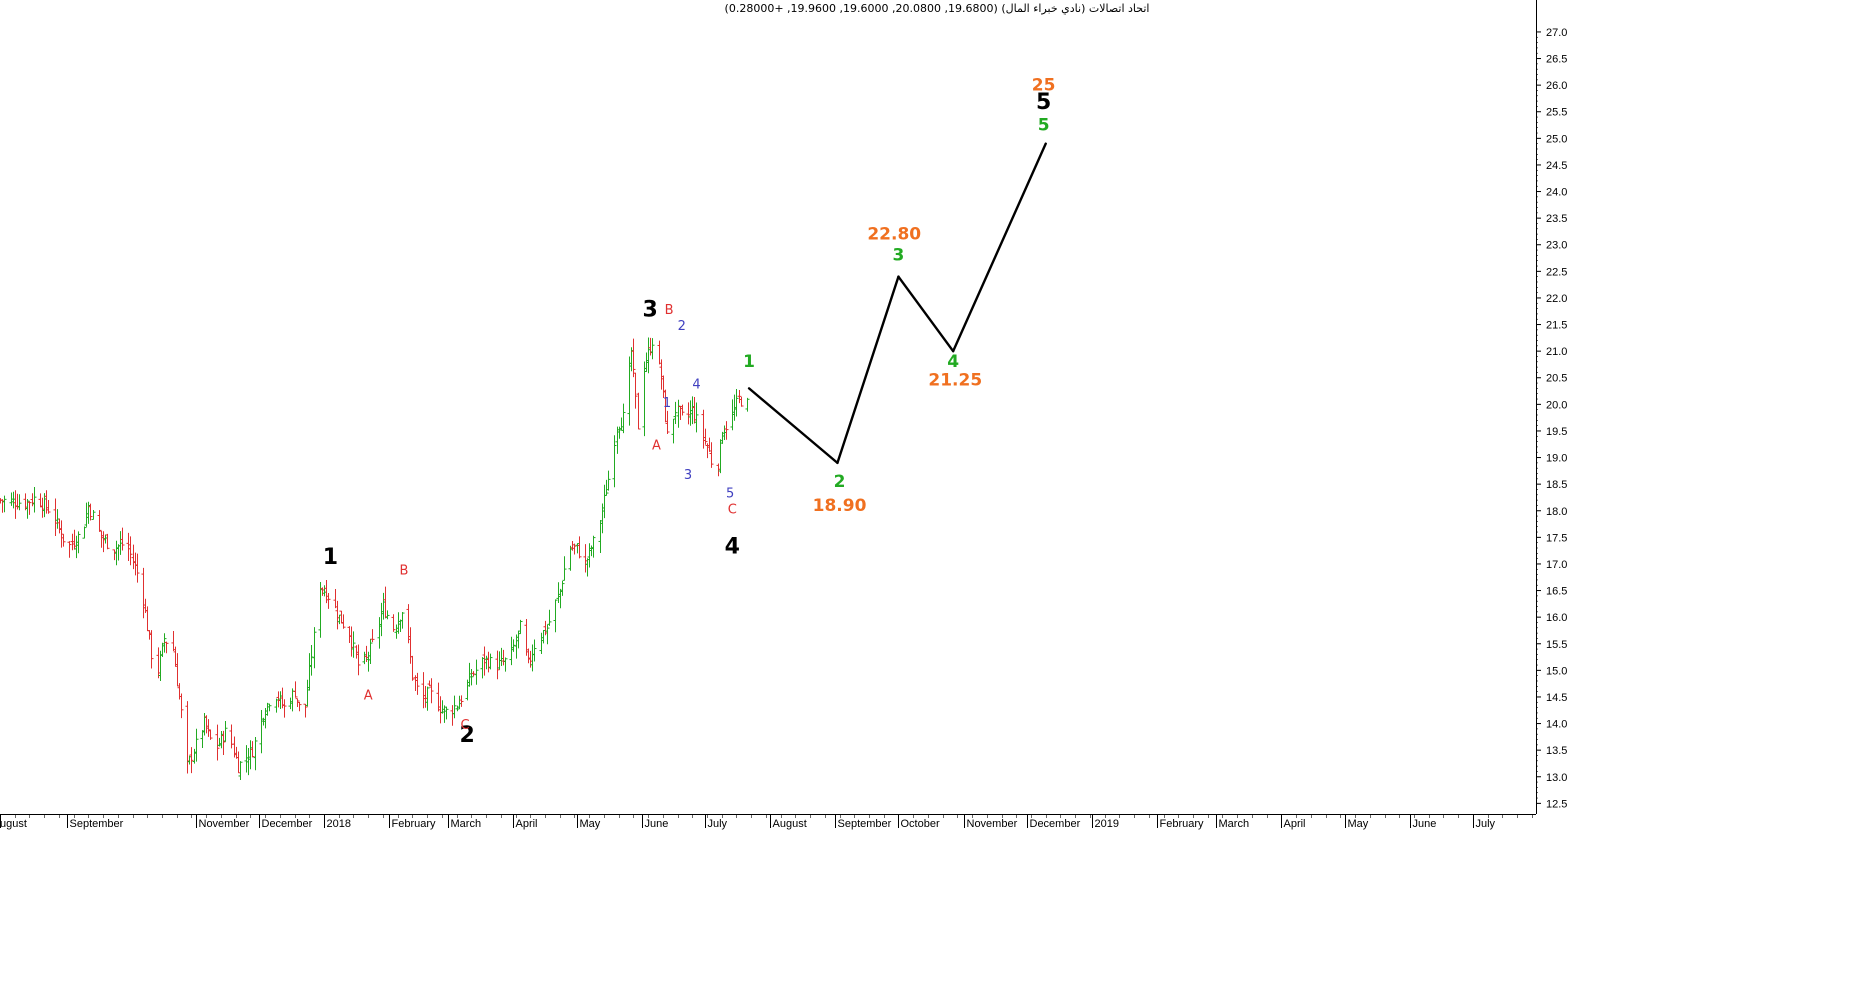 The image size is (1874, 991). Describe the element at coordinates (1556, 86) in the screenshot. I see `y-tick-label: 26.0` at that location.